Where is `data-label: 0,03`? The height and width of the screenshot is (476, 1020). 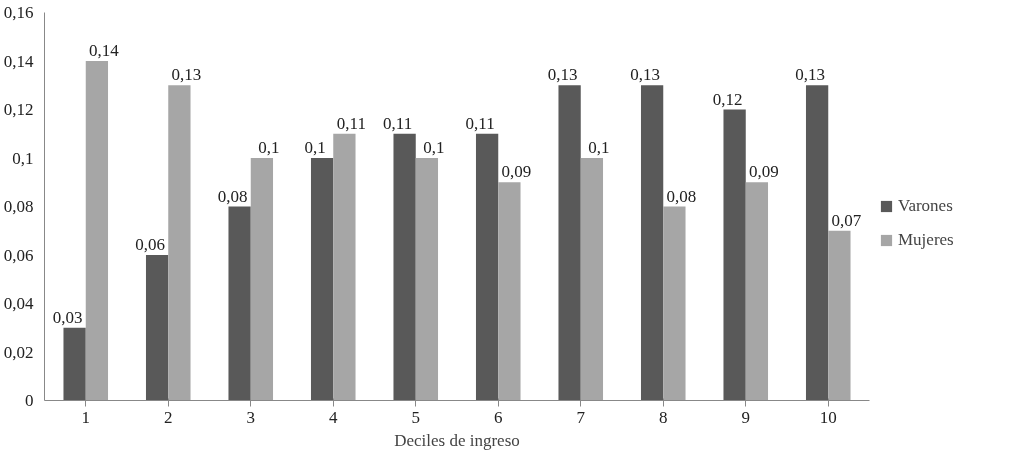 data-label: 0,03 is located at coordinates (67, 317).